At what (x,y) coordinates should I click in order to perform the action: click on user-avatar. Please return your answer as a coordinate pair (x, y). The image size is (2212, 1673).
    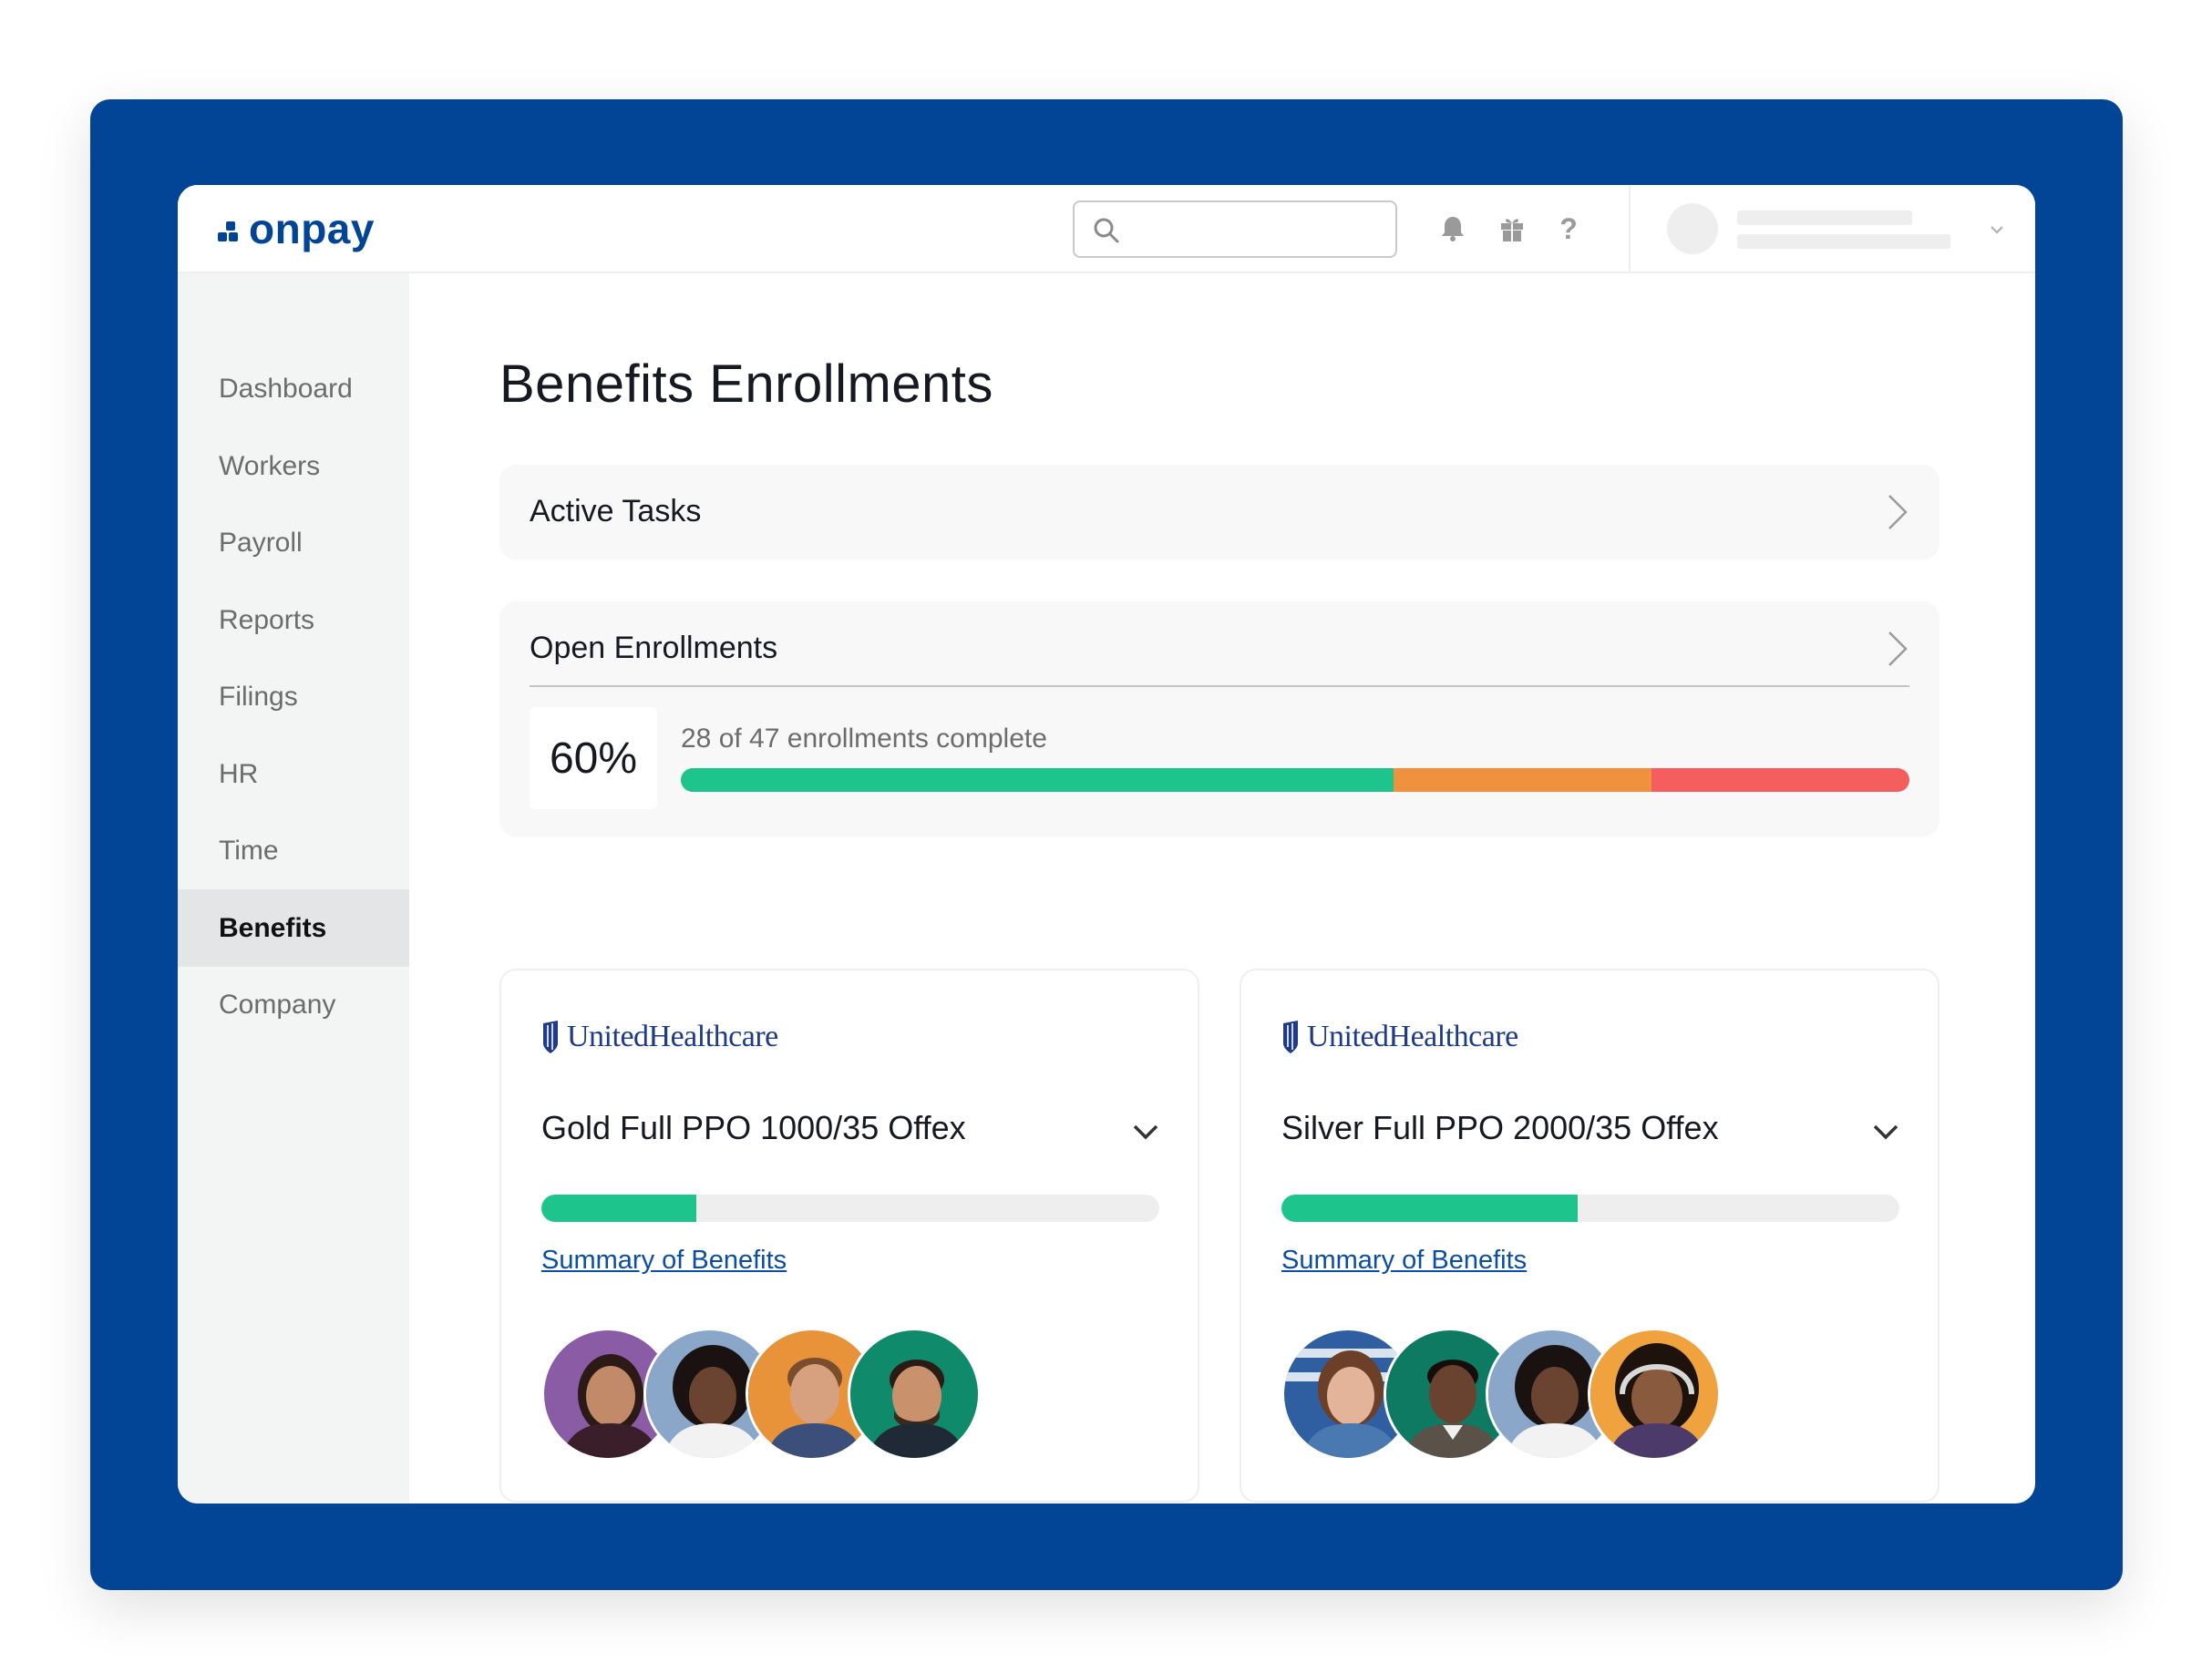
    Looking at the image, I should click on (1692, 228).